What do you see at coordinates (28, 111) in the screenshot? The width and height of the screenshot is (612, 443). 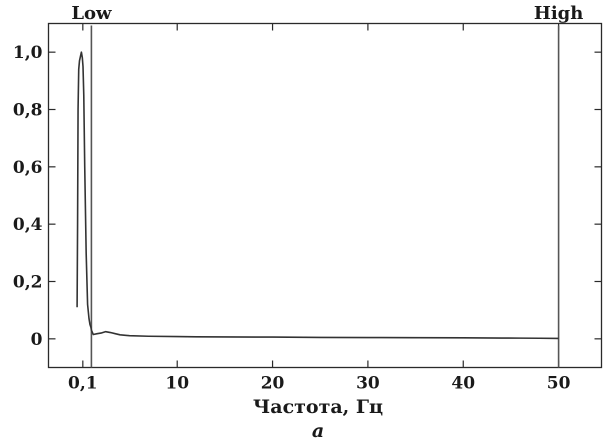 I see `y-tick-label: 0,8` at bounding box center [28, 111].